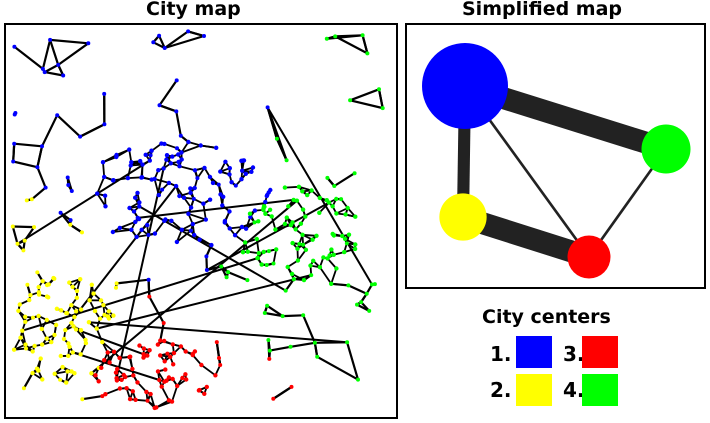 The height and width of the screenshot is (423, 710). Describe the element at coordinates (501, 390) in the screenshot. I see `legend-number-2: 2.` at that location.